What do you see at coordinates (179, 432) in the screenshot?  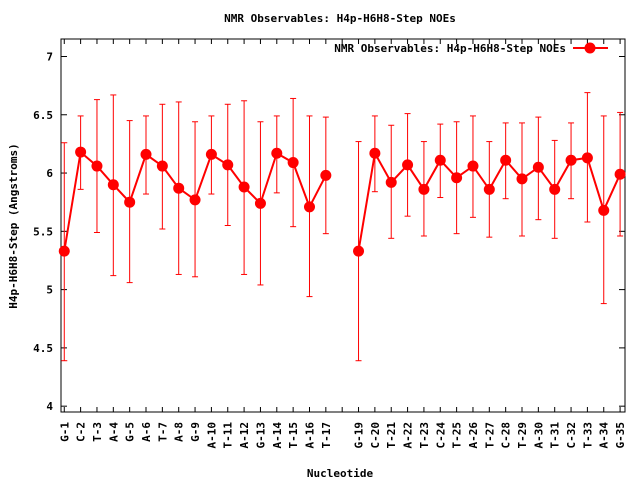 I see `x-tick-label: A-8` at bounding box center [179, 432].